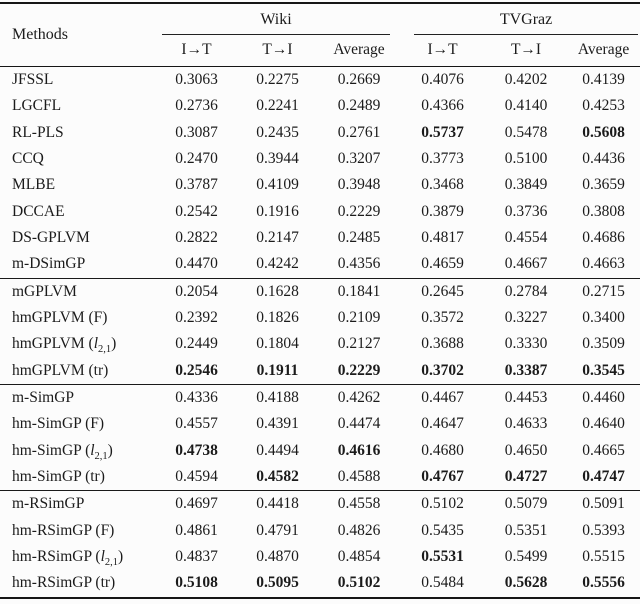 The image size is (640, 604). Describe the element at coordinates (44, 291) in the screenshot. I see `method-cell: mGPLVM` at that location.